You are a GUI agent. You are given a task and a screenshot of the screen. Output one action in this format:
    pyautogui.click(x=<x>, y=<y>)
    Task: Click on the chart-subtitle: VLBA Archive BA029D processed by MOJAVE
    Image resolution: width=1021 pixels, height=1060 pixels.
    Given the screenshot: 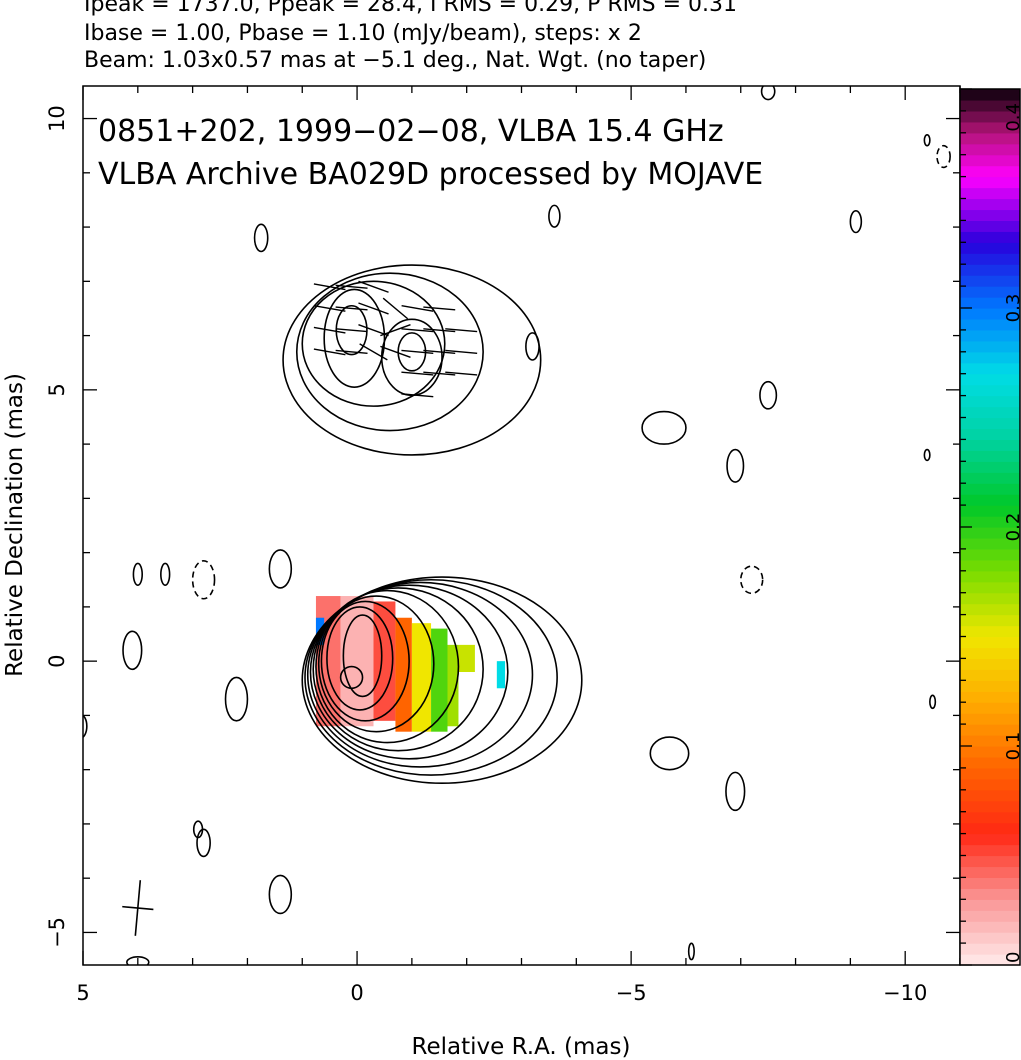 What is the action you would take?
    pyautogui.click(x=430, y=174)
    